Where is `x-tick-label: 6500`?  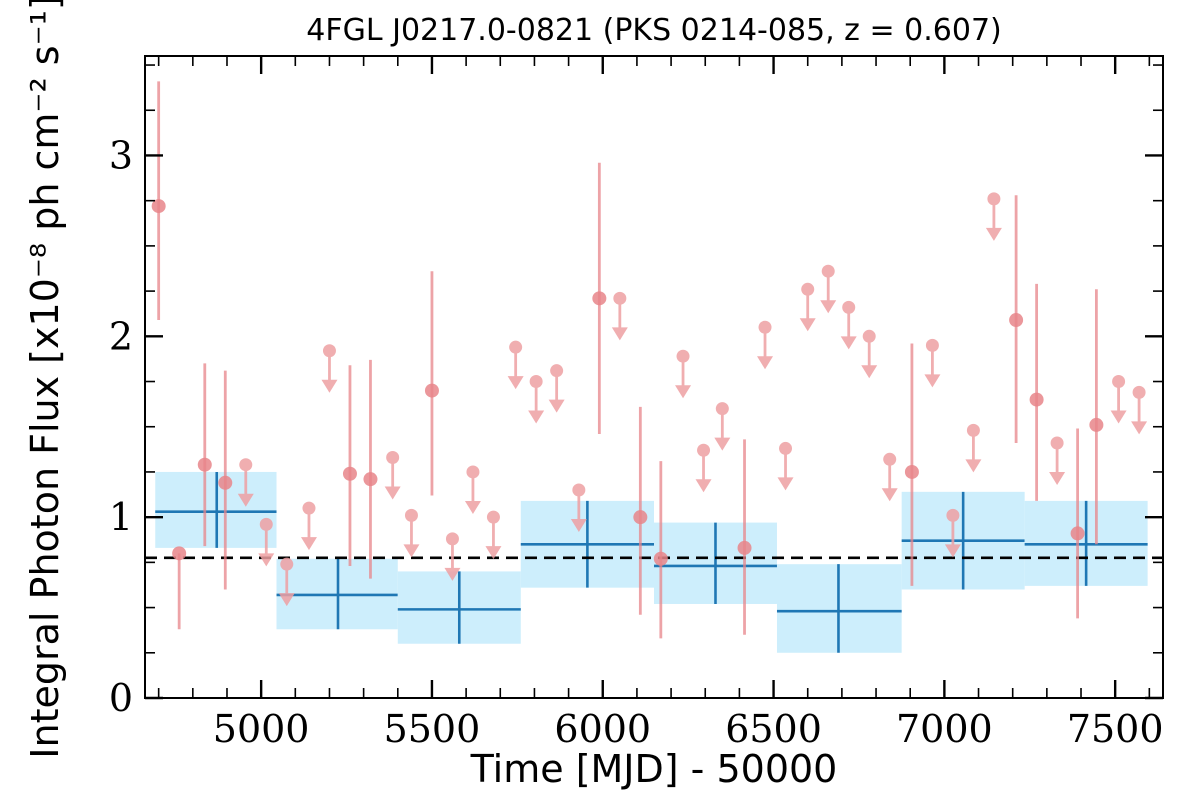
x-tick-label: 6500 is located at coordinates (773, 729).